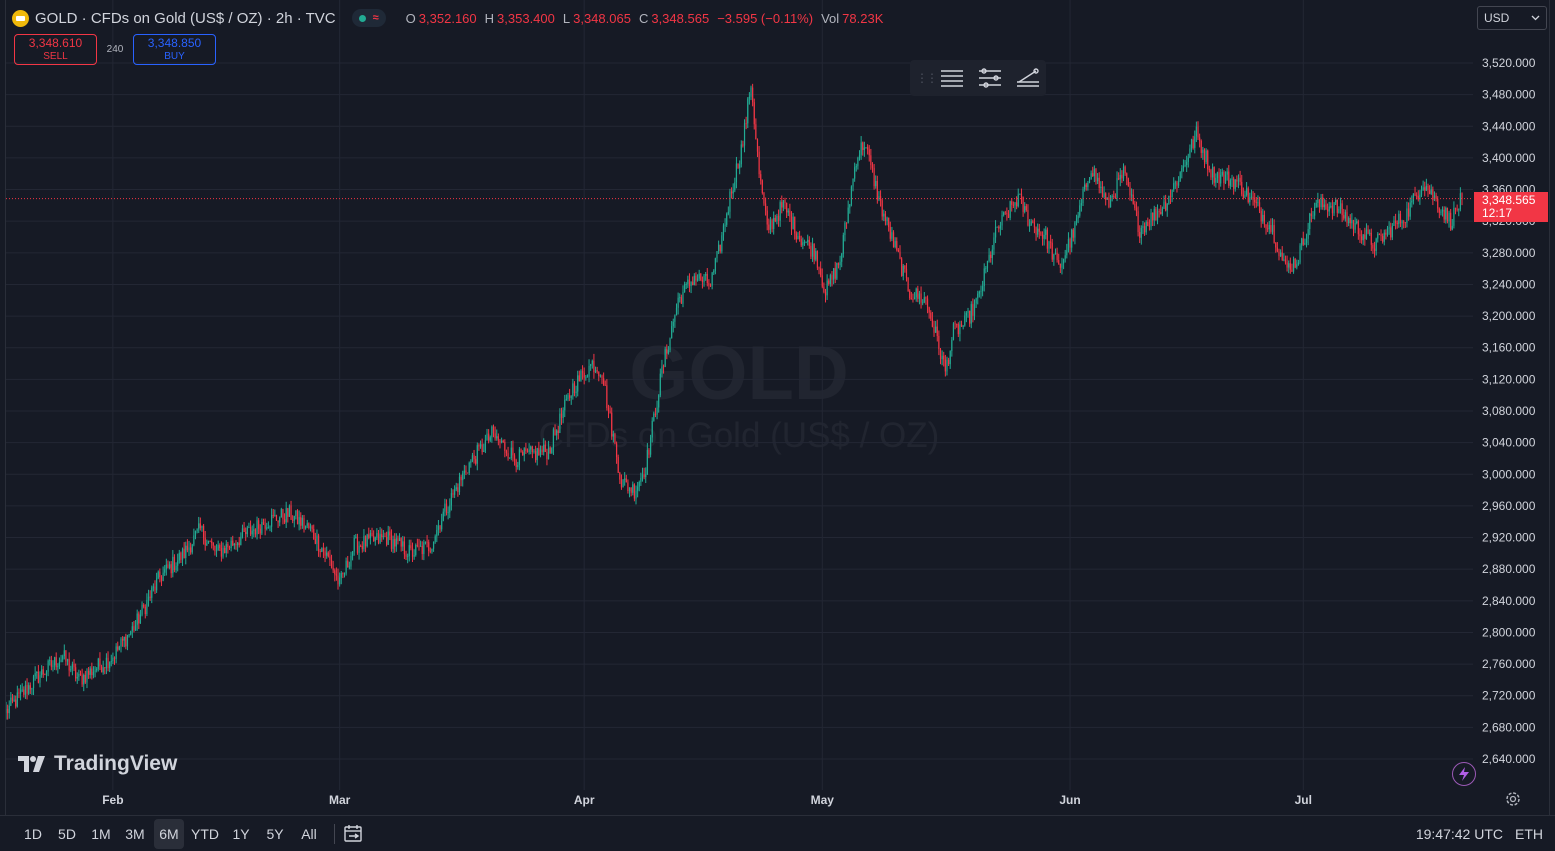 Image resolution: width=1555 pixels, height=851 pixels. Describe the element at coordinates (101, 833) in the screenshot. I see `range-button-1m: 1M` at that location.